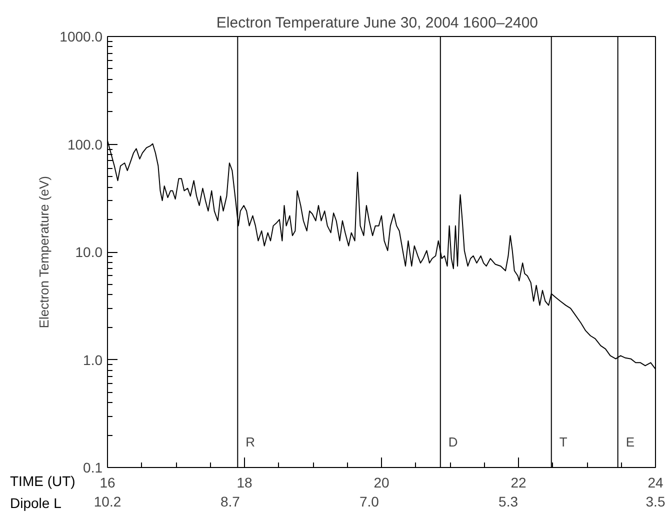 This screenshot has height=525, width=668. What do you see at coordinates (81, 36) in the screenshot?
I see `y-tick-label: 1000.0` at bounding box center [81, 36].